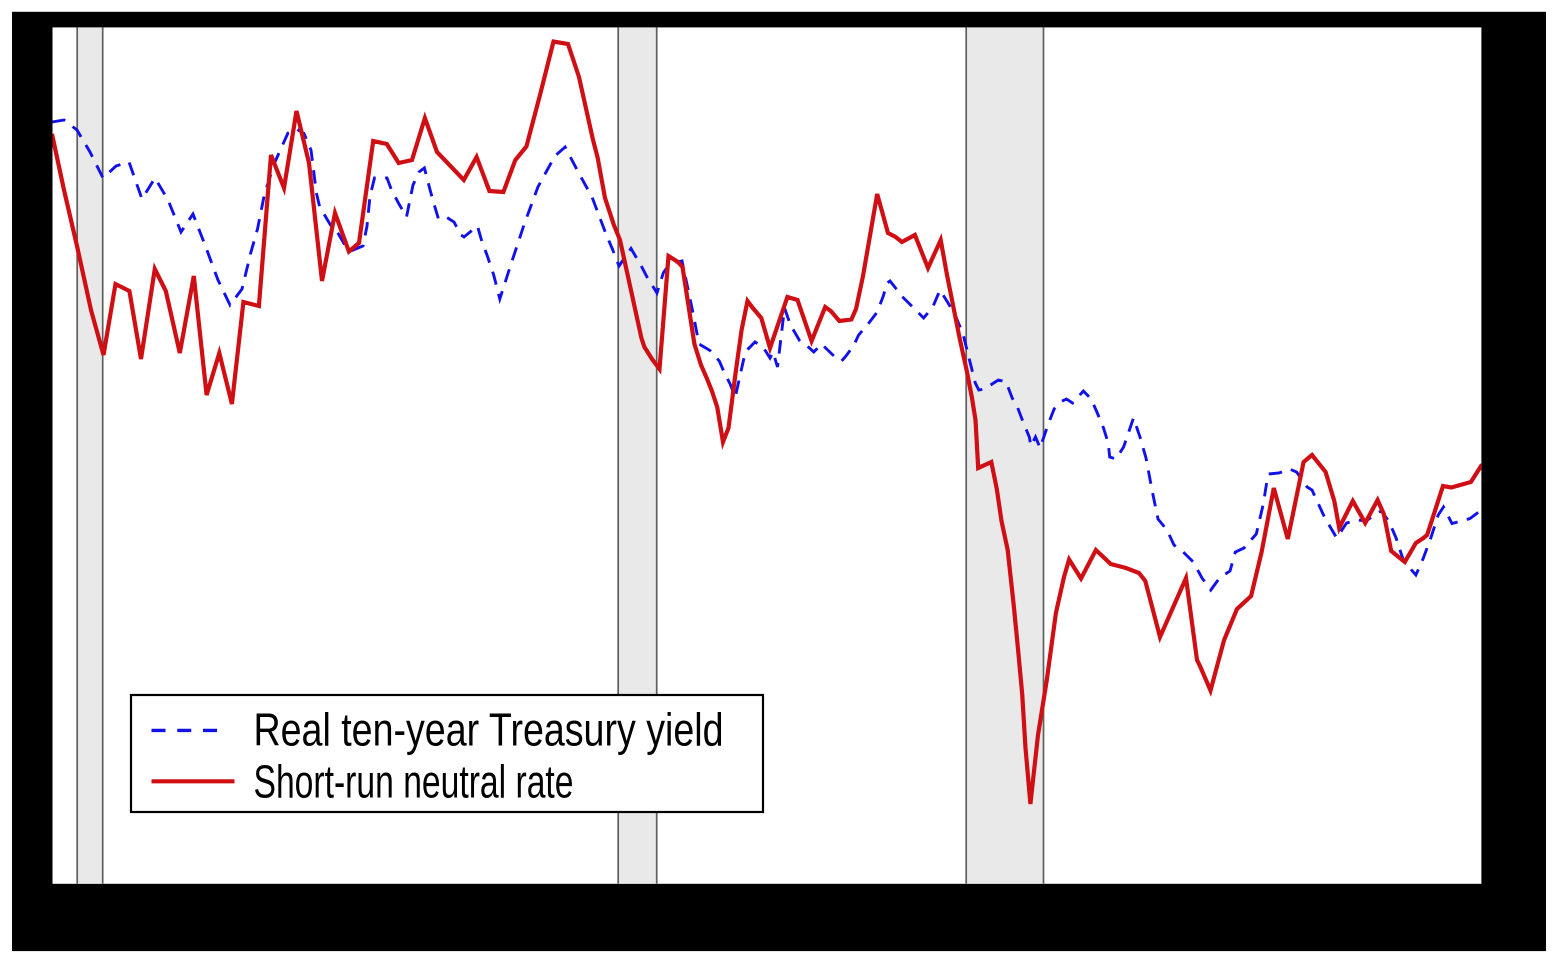 The height and width of the screenshot is (970, 1565). I want to click on svg-text: Real ten-year Treasury yield, so click(489, 730).